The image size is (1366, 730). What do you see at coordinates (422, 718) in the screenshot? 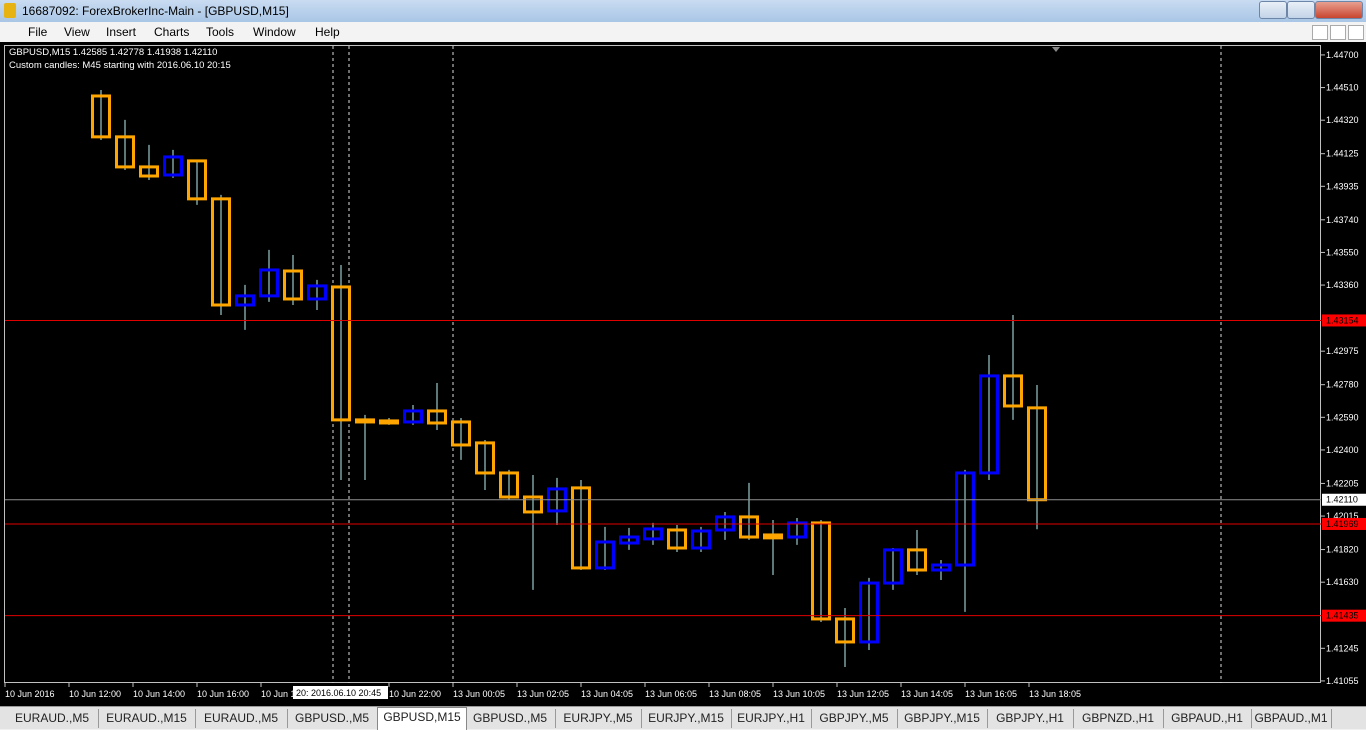
I see `chart-tab: GBPUSD,M15` at bounding box center [422, 718].